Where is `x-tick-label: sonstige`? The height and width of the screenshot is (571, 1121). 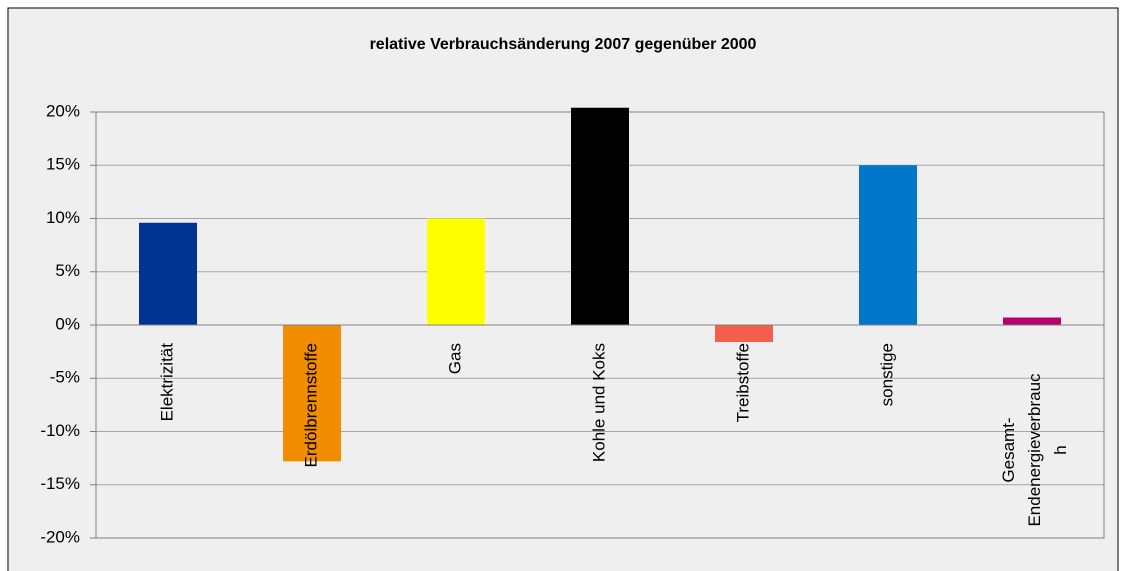
x-tick-label: sonstige is located at coordinates (886, 374).